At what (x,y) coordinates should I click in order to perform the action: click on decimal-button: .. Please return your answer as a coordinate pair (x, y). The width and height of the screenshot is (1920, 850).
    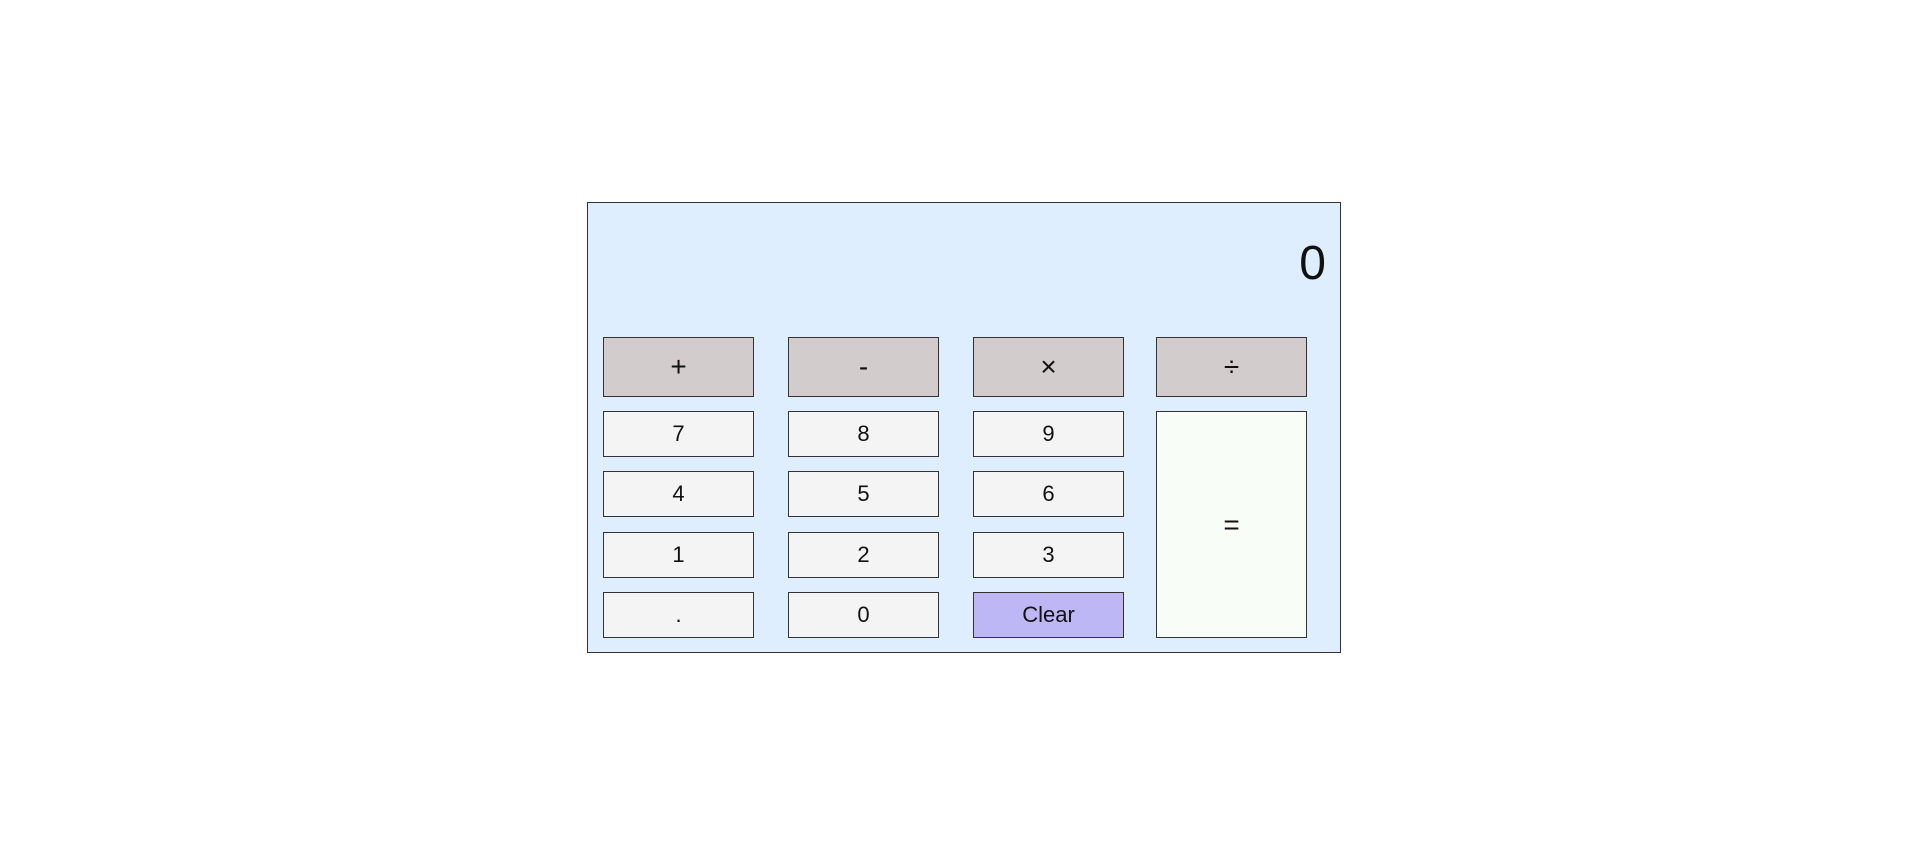
    Looking at the image, I should click on (678, 615).